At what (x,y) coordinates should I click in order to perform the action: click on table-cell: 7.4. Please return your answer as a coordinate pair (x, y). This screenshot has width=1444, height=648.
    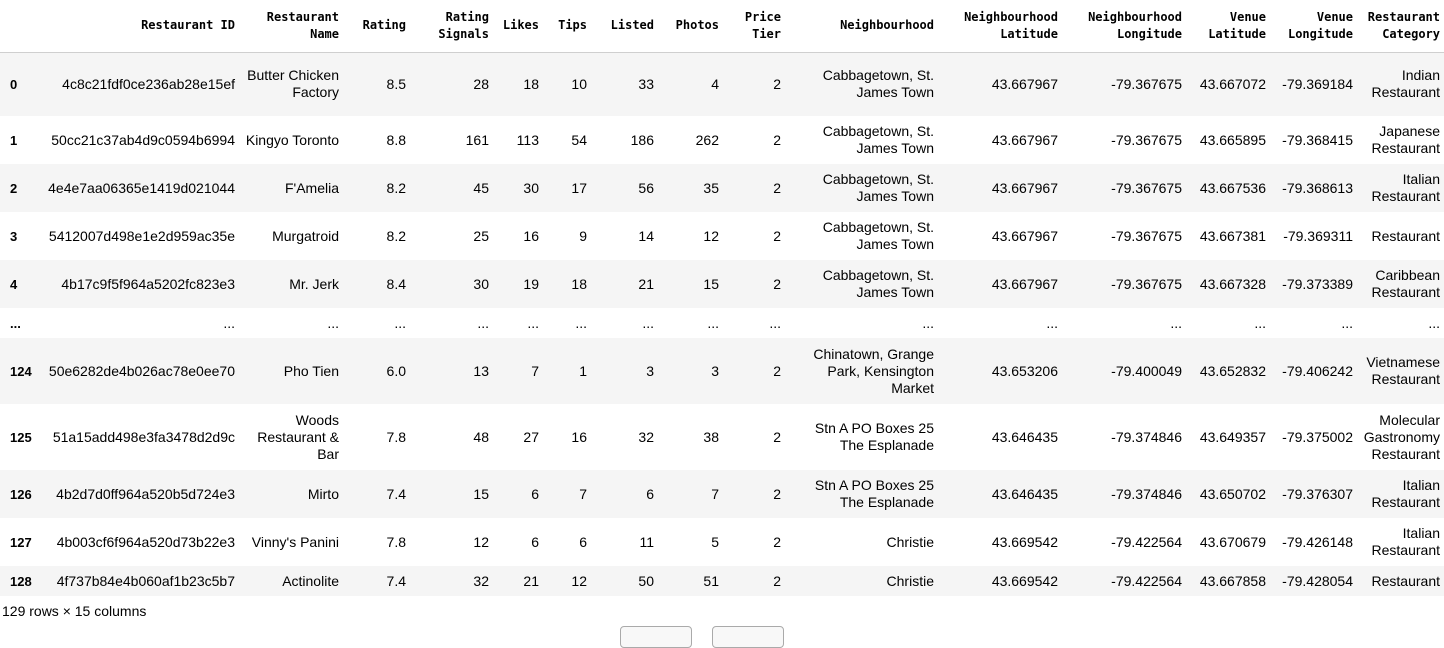
    Looking at the image, I should click on (396, 580).